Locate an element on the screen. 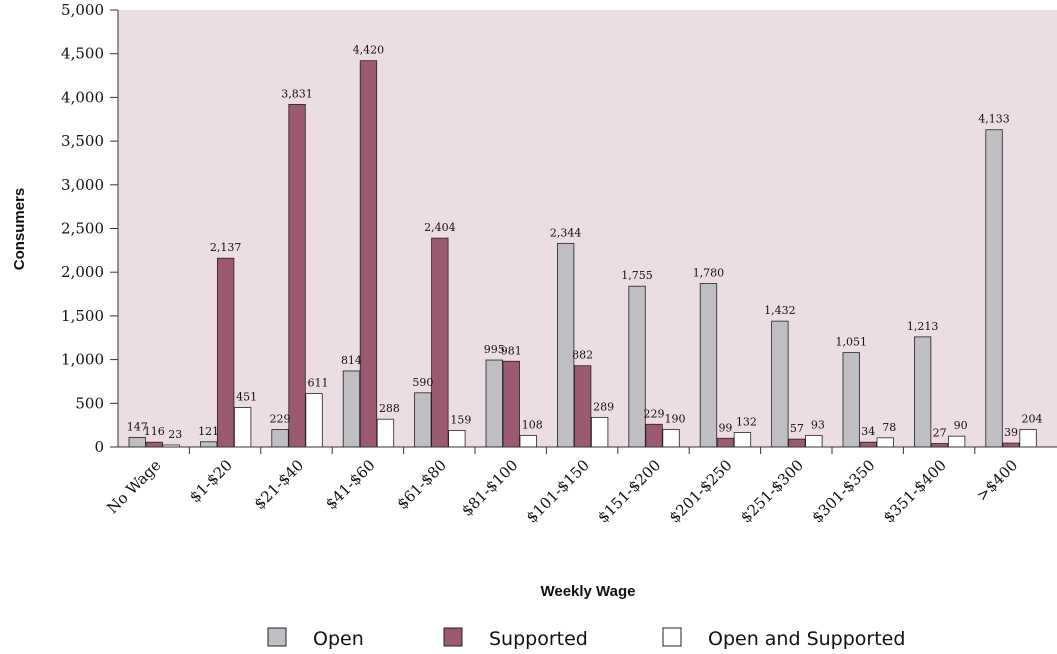 This screenshot has height=654, width=1057. x-tick-label: $201-$250 is located at coordinates (700, 491).